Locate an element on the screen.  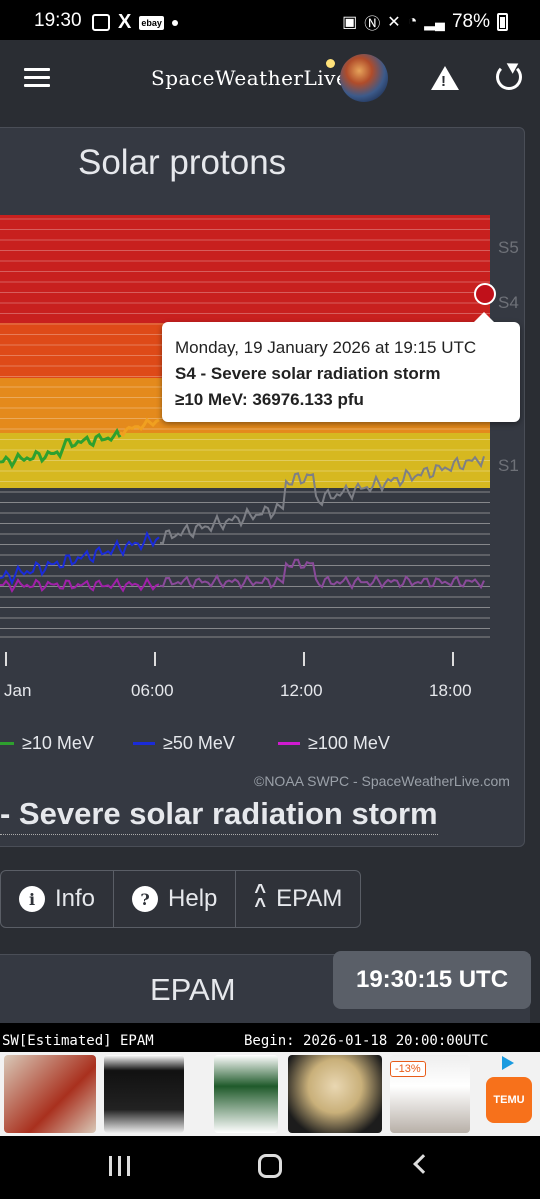
terminal-left-text: SW[Estimated] EPAM is located at coordinates (78, 1041).